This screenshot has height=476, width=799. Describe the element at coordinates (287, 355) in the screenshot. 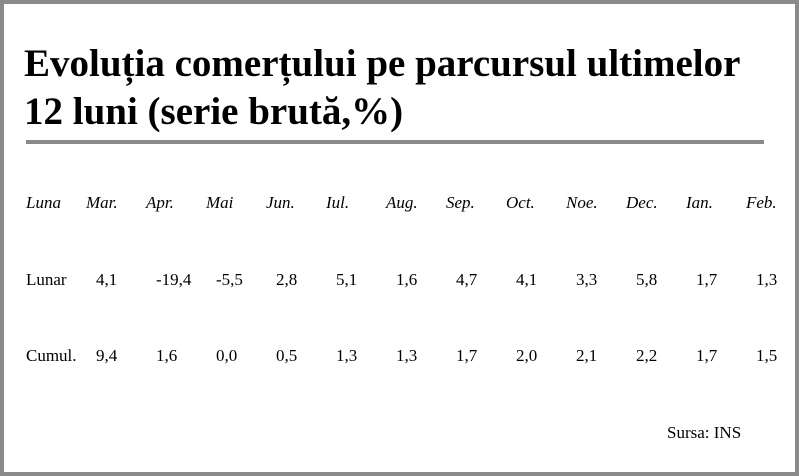

I see `data-cell: 0,5` at that location.